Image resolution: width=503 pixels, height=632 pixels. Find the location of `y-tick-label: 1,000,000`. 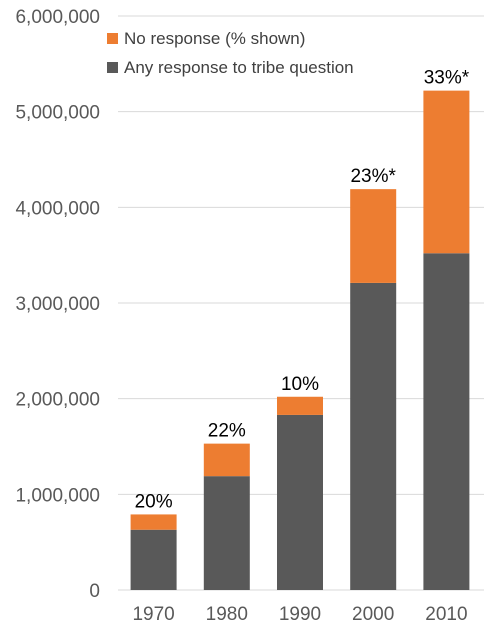

y-tick-label: 1,000,000 is located at coordinates (57, 495).